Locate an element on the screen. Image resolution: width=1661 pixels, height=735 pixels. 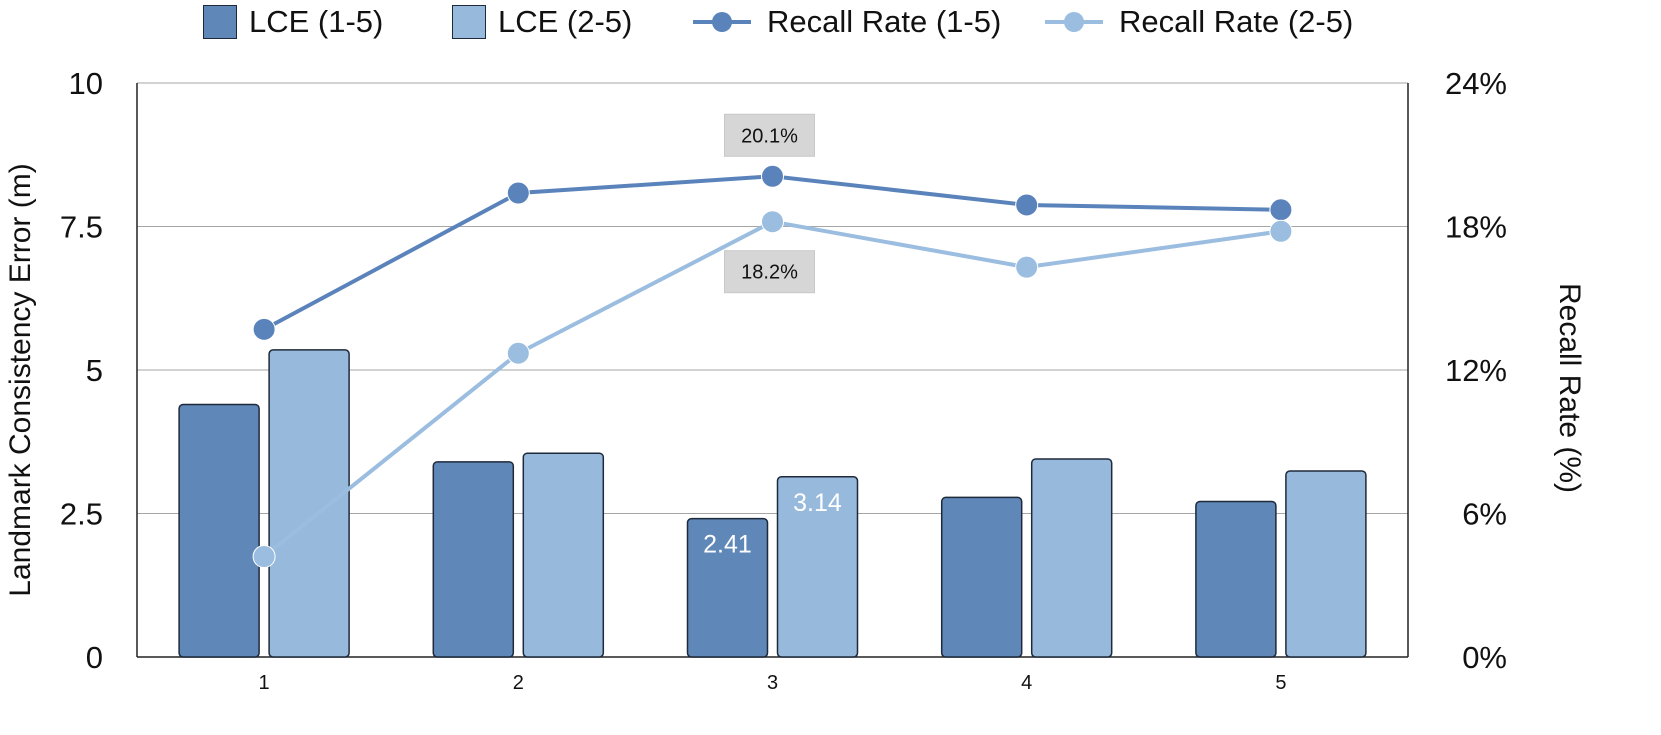
bar-data-label: 2.41 is located at coordinates (727, 545).